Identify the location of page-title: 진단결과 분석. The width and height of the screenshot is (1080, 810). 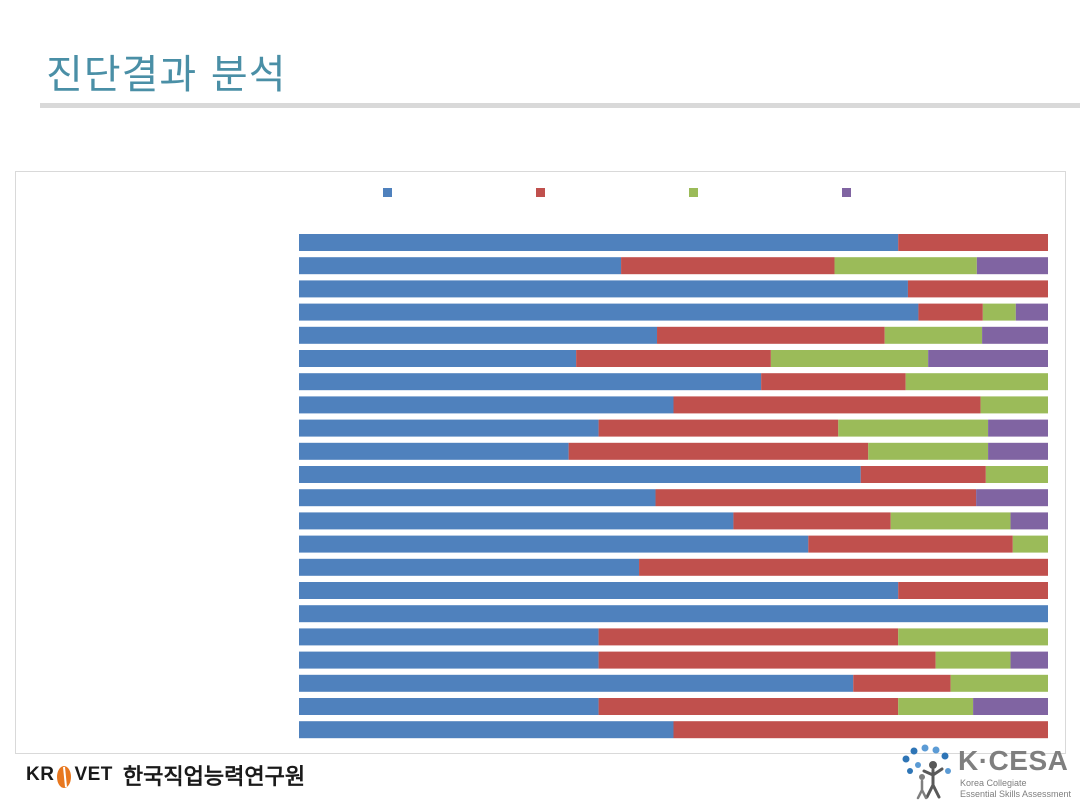
(166, 75).